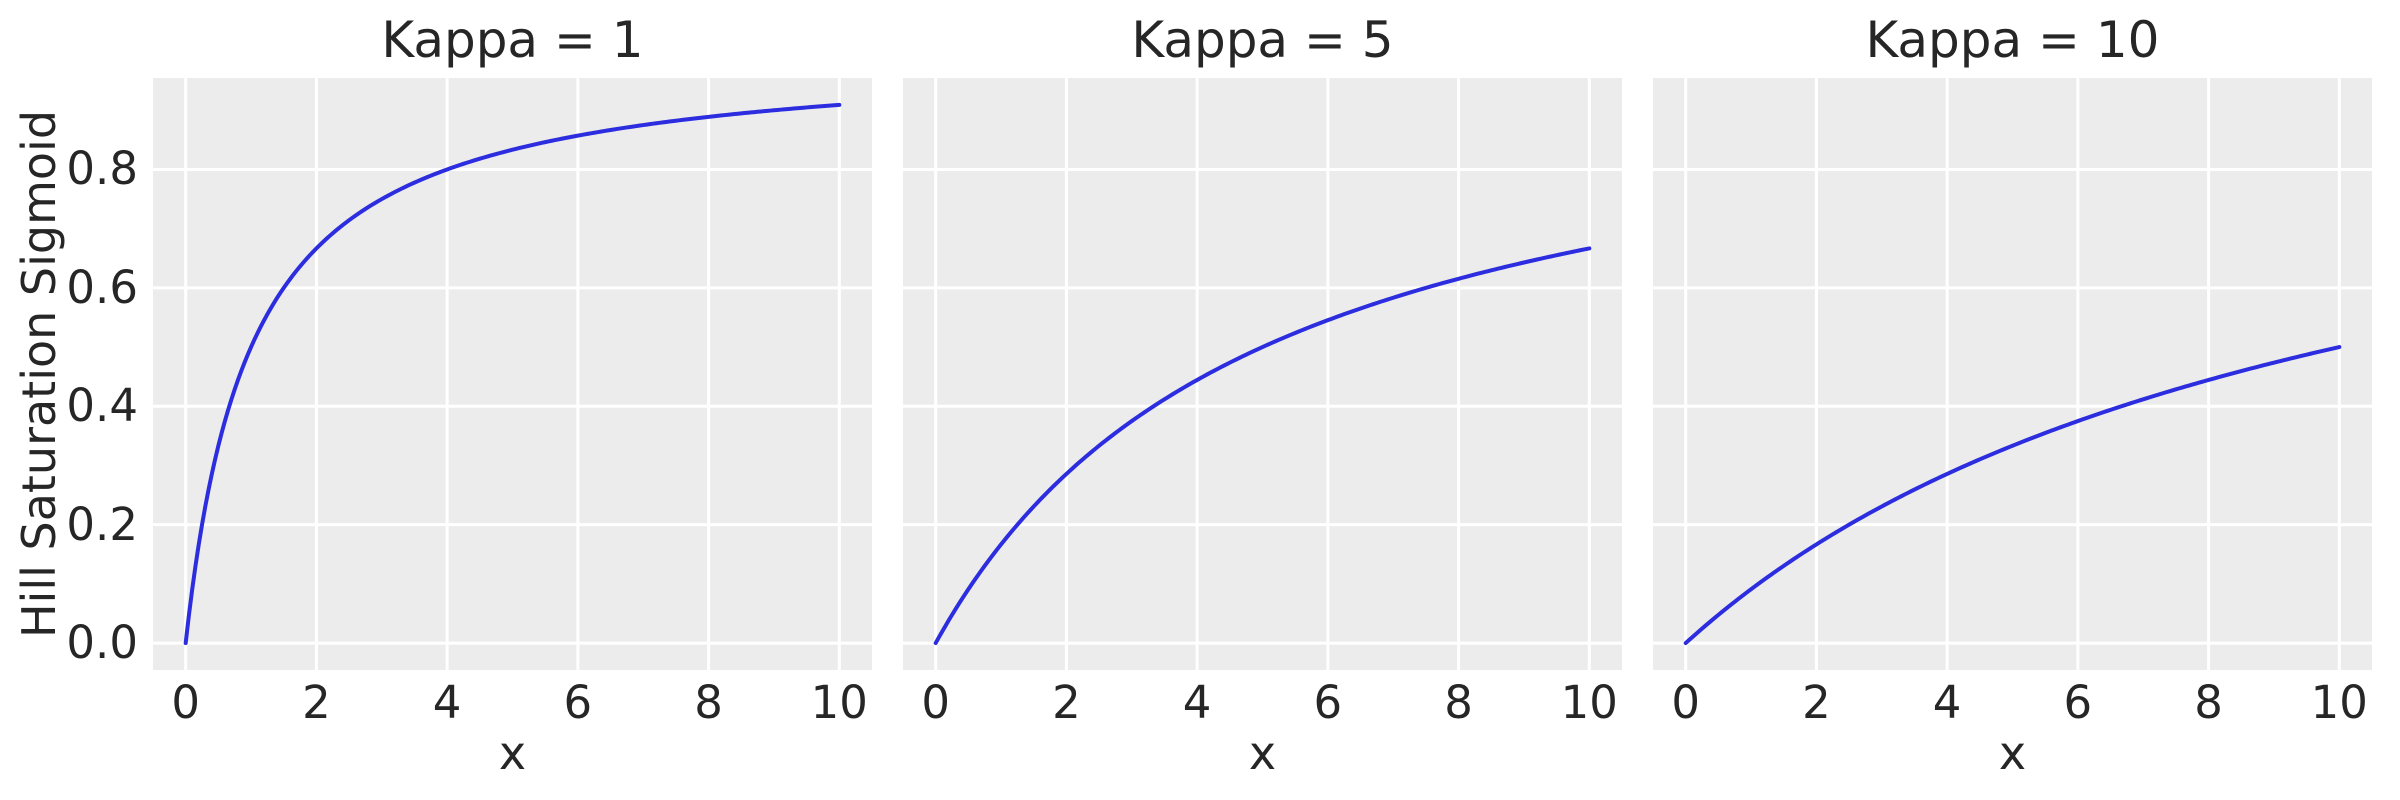 The image size is (2400, 800). I want to click on y-tick-label: 0.6, so click(102, 287).